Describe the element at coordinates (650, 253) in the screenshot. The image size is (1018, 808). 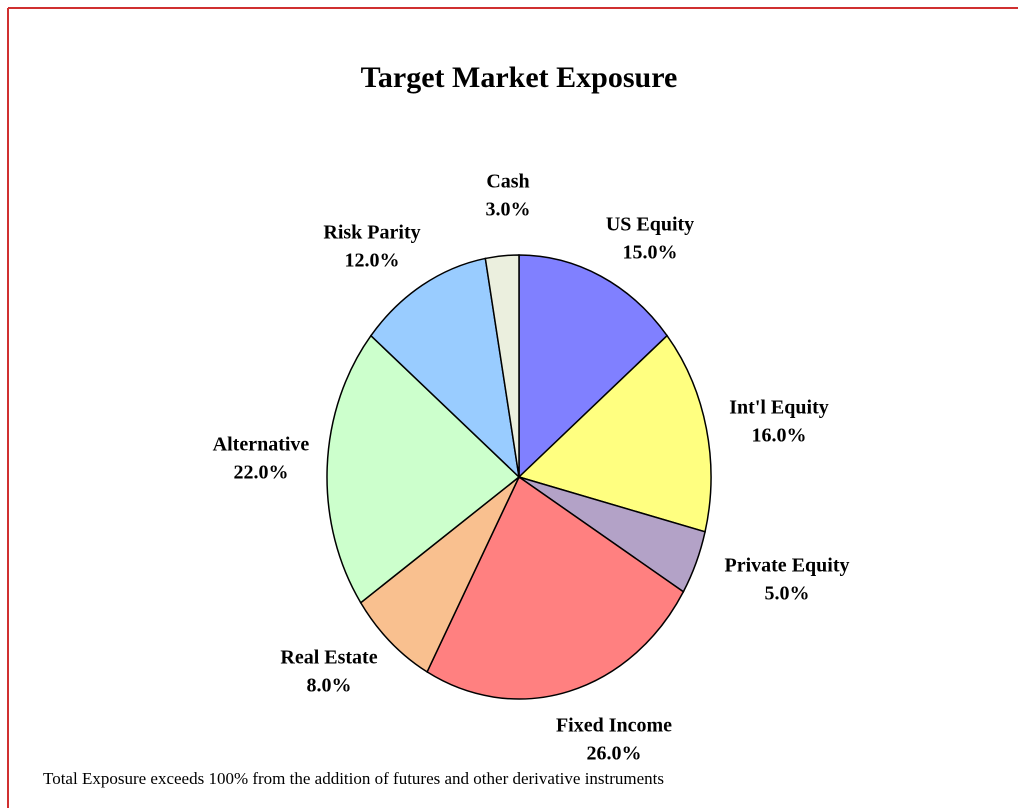
I see `slice-value-label: 15.0%` at that location.